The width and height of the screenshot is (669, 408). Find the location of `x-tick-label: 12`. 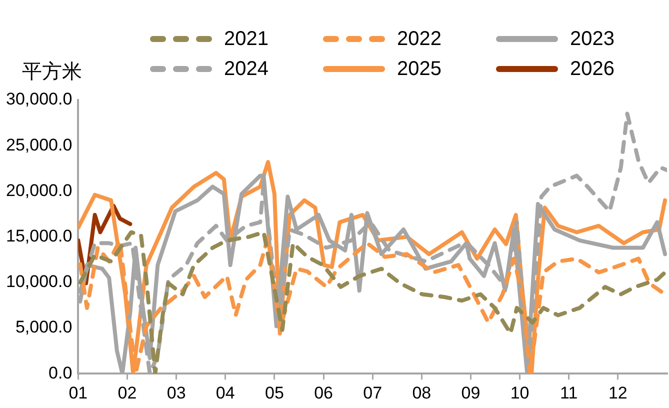

x-tick-label: 12 is located at coordinates (618, 392).